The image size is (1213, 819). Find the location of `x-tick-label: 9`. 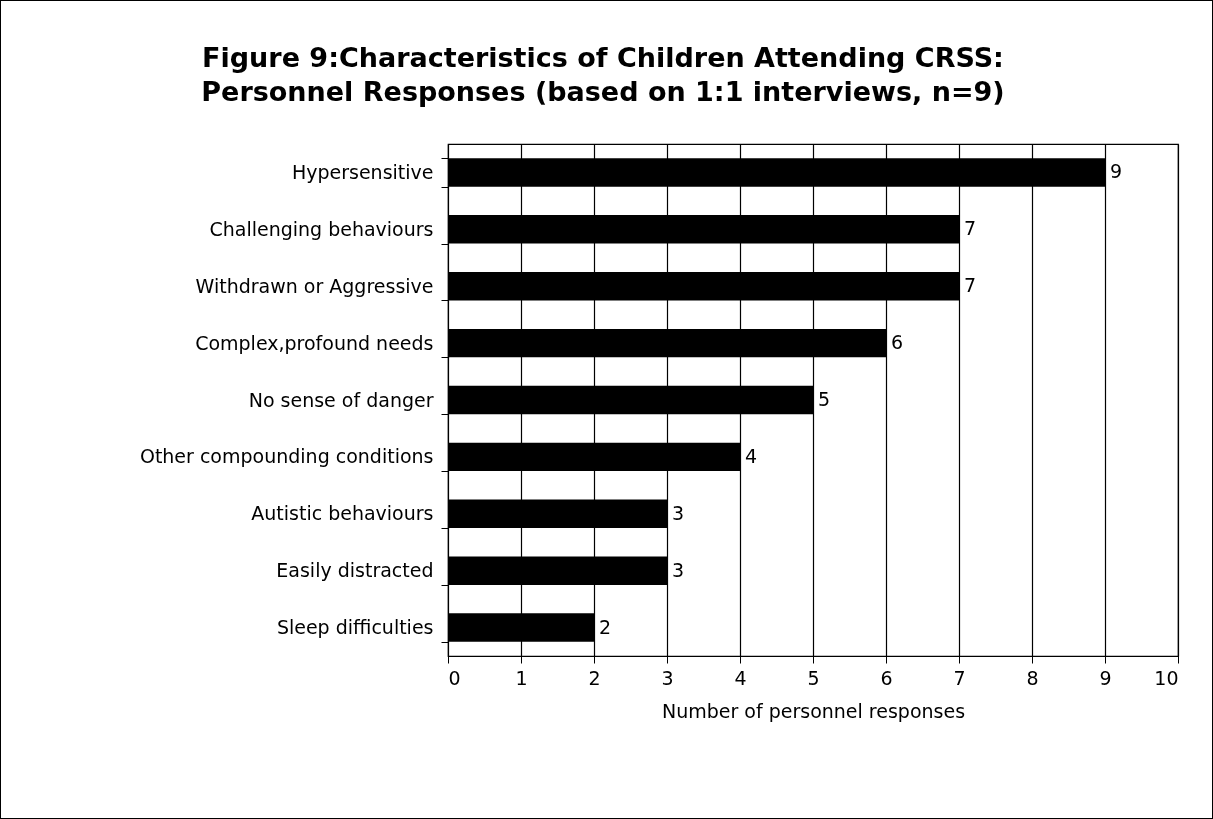

x-tick-label: 9 is located at coordinates (1105, 677).